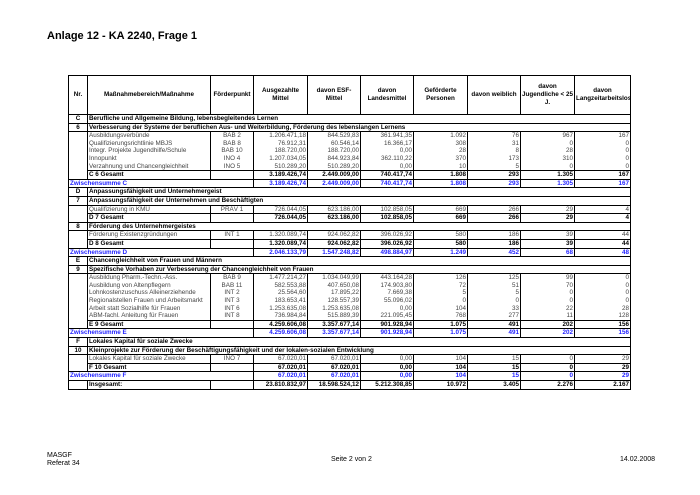 Image resolution: width=700 pixels, height=495 pixels. Describe the element at coordinates (334, 293) in the screenshot. I see `cell-esf: 17.895,22` at that location.